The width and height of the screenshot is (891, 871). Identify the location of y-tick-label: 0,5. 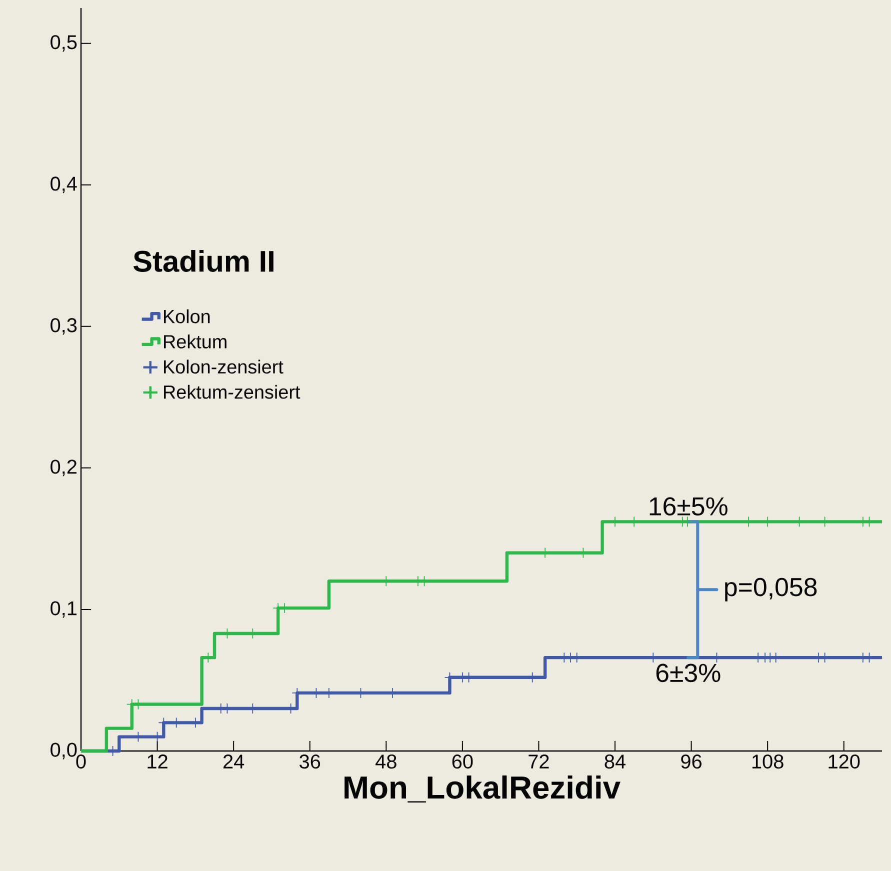
(63, 43).